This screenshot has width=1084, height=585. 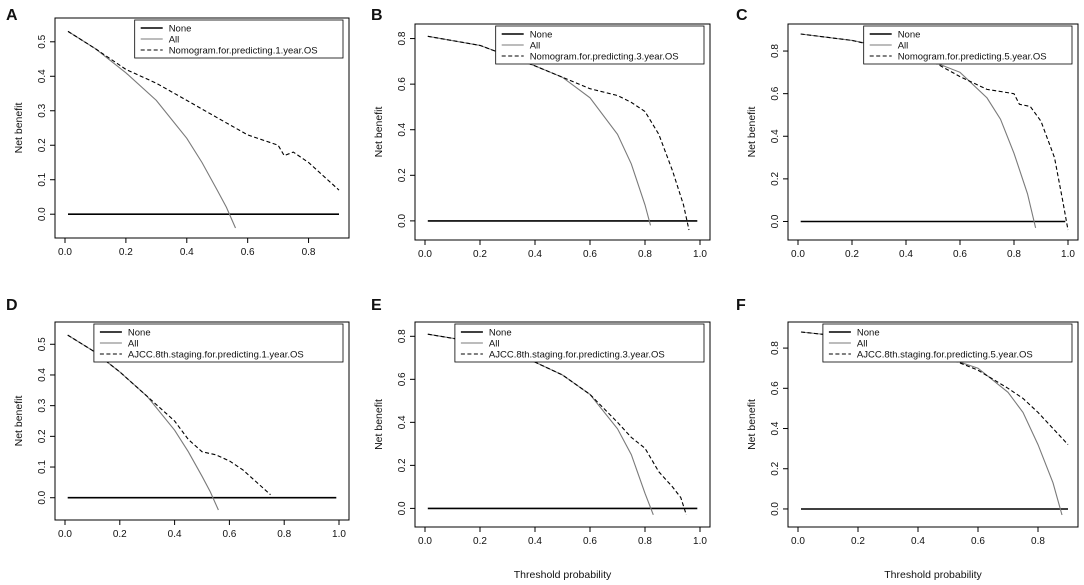 What do you see at coordinates (12, 15) in the screenshot?
I see `panel-letter: A` at bounding box center [12, 15].